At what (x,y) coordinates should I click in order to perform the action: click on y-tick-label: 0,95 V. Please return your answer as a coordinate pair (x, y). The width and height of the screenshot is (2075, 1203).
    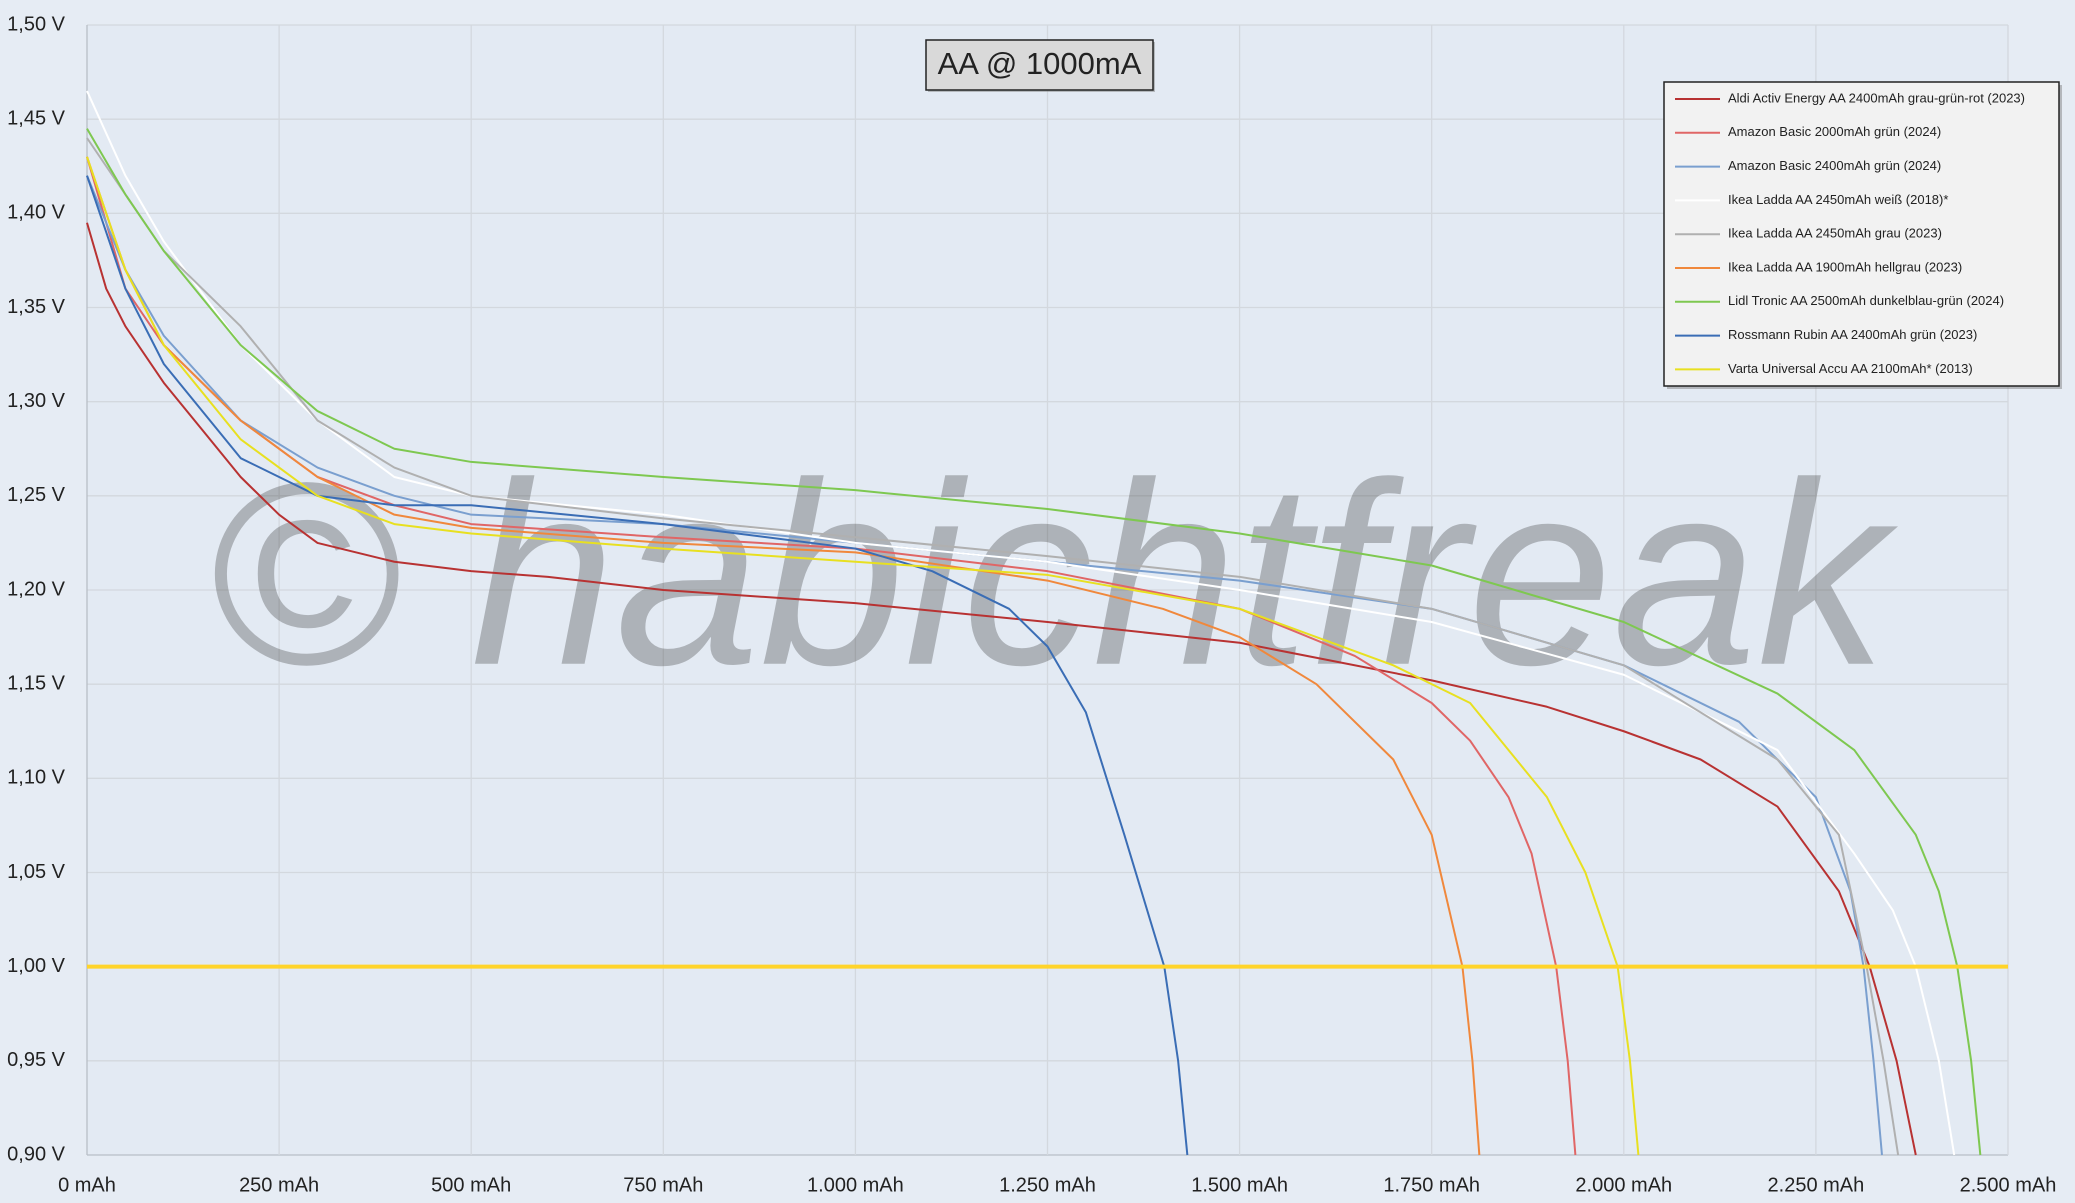
    Looking at the image, I should click on (36, 1060).